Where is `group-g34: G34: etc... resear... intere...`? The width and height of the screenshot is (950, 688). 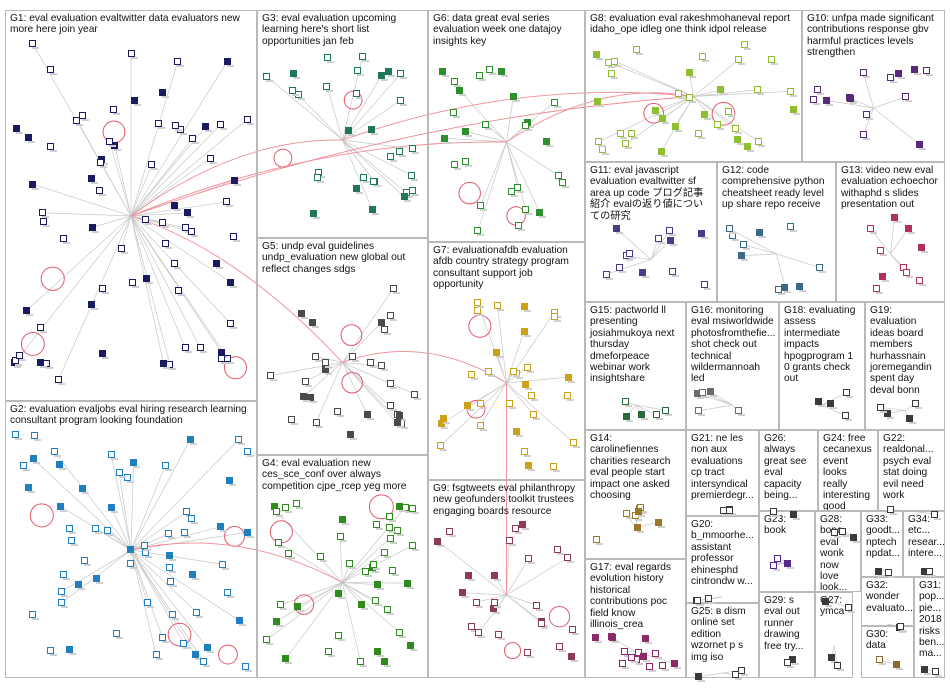 group-g34: G34: etc... resear... intere... is located at coordinates (924, 544).